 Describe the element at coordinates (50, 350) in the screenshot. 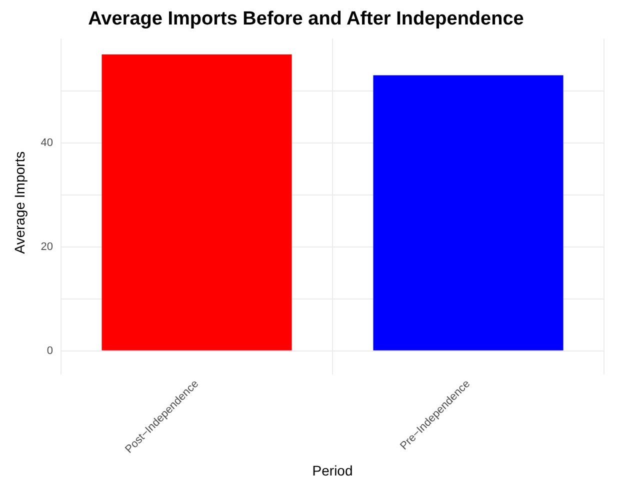

I see `y-tick-label: 0` at that location.